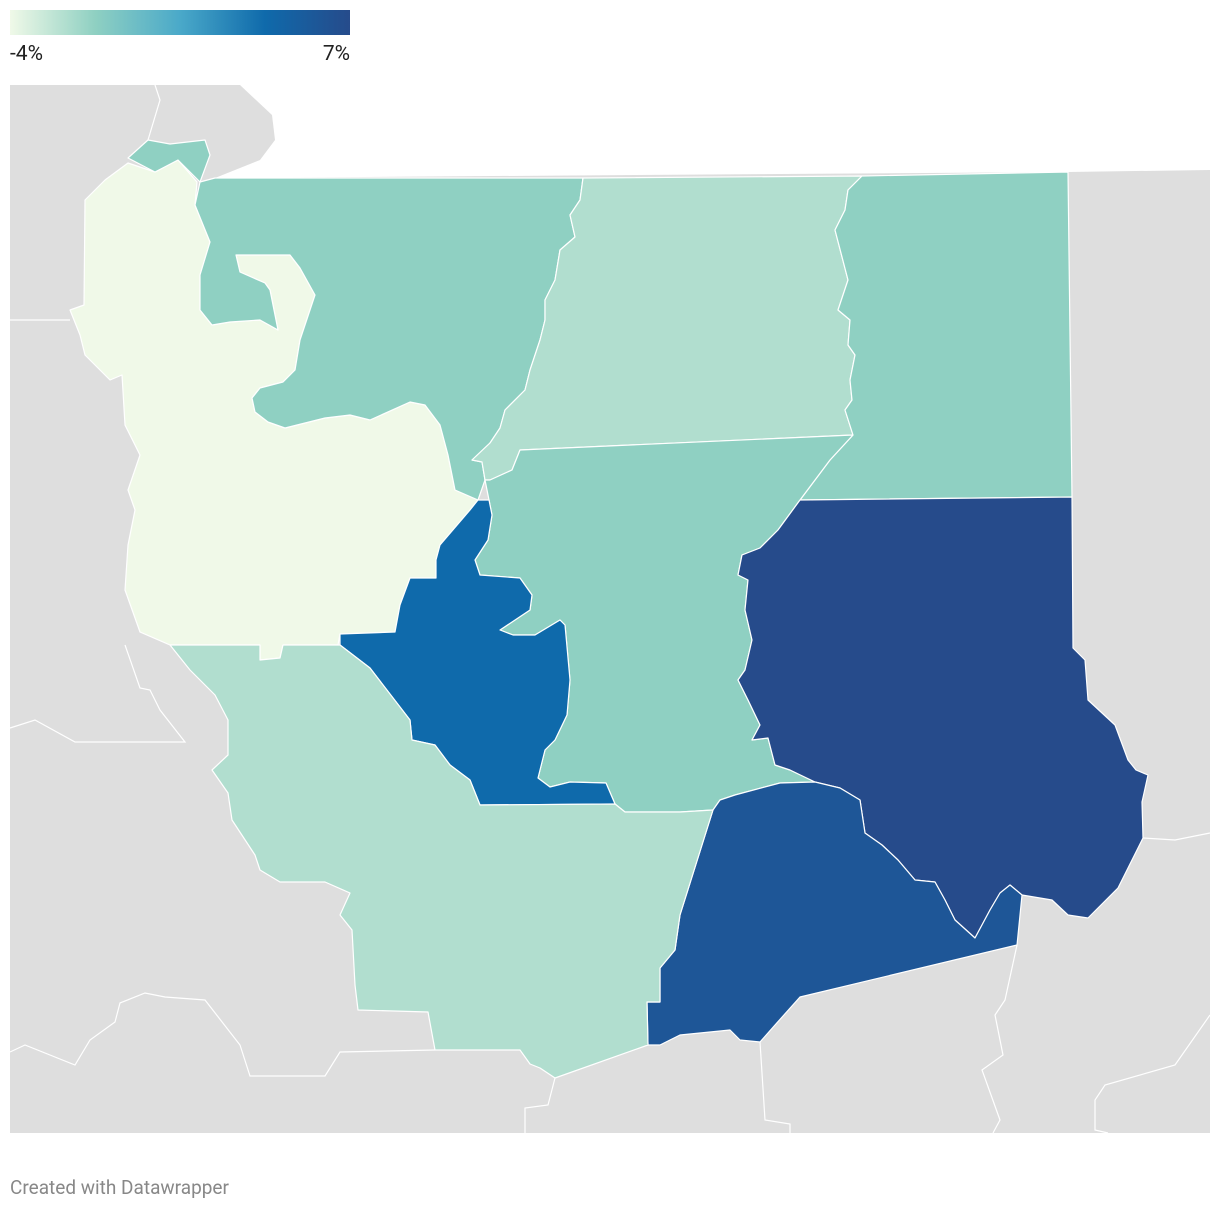  What do you see at coordinates (26, 54) in the screenshot?
I see `legend-min-label: -4%` at bounding box center [26, 54].